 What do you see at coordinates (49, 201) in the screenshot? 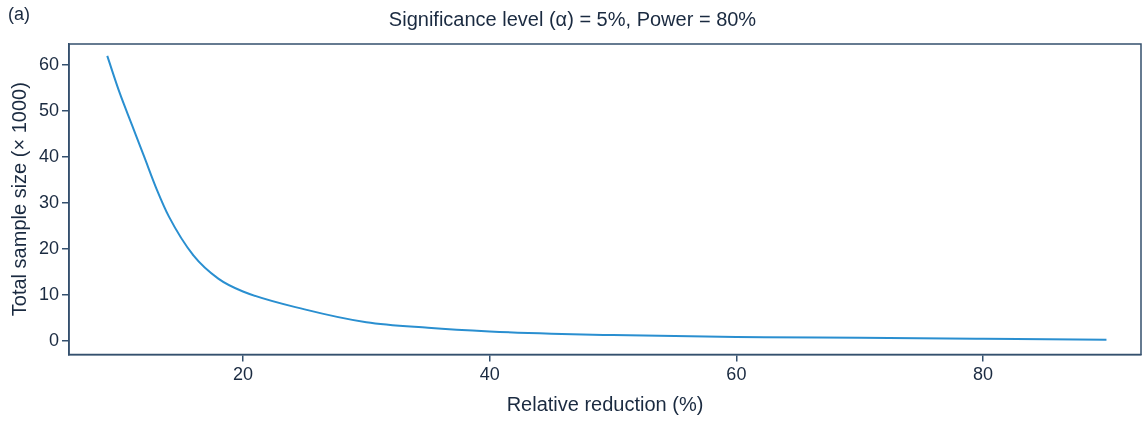
I see `y-tick-label: 30` at bounding box center [49, 201].